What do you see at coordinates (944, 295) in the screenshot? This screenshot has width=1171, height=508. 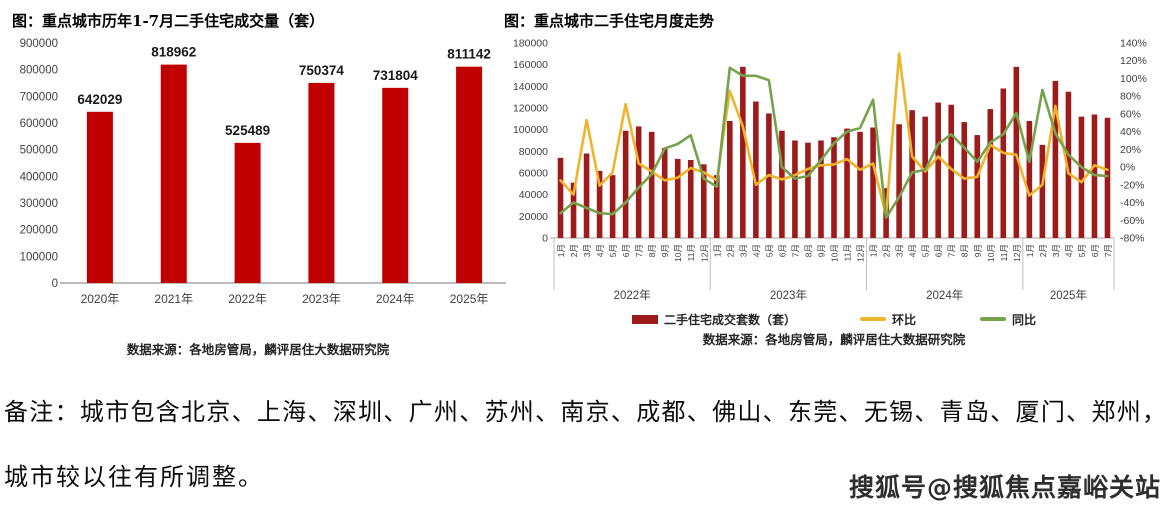 I see `svg-text: 2024年` at bounding box center [944, 295].